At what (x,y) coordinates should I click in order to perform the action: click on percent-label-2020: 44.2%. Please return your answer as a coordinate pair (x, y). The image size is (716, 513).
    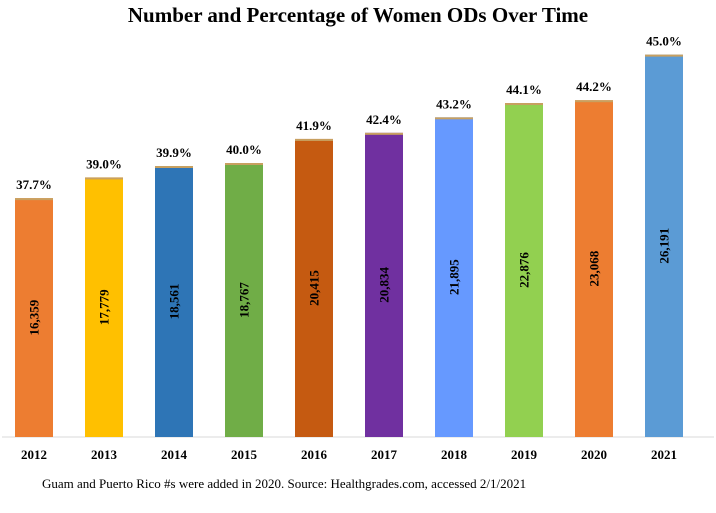
    Looking at the image, I should click on (594, 86).